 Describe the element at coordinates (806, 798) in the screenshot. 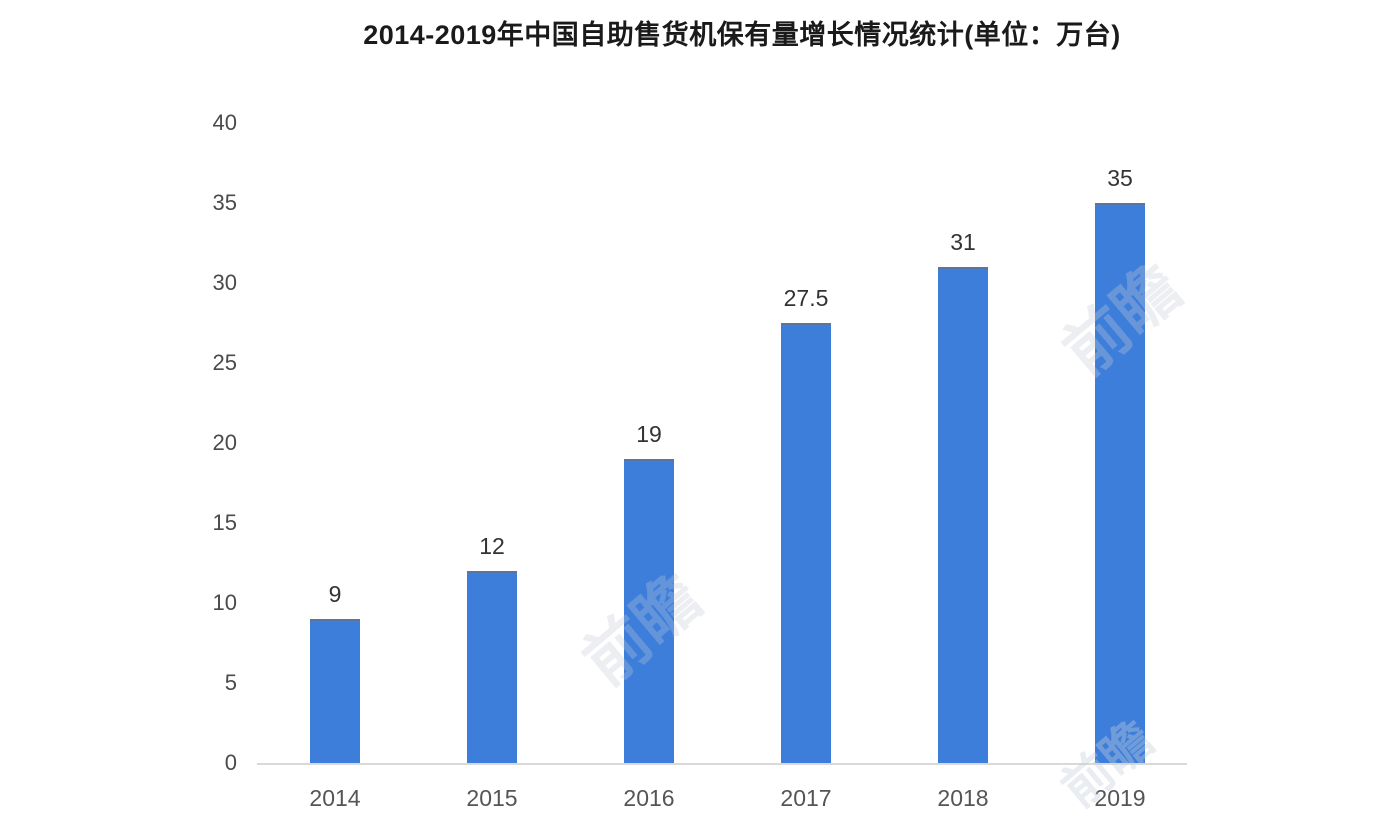

I see `x-axis-tick-label: 2017` at that location.